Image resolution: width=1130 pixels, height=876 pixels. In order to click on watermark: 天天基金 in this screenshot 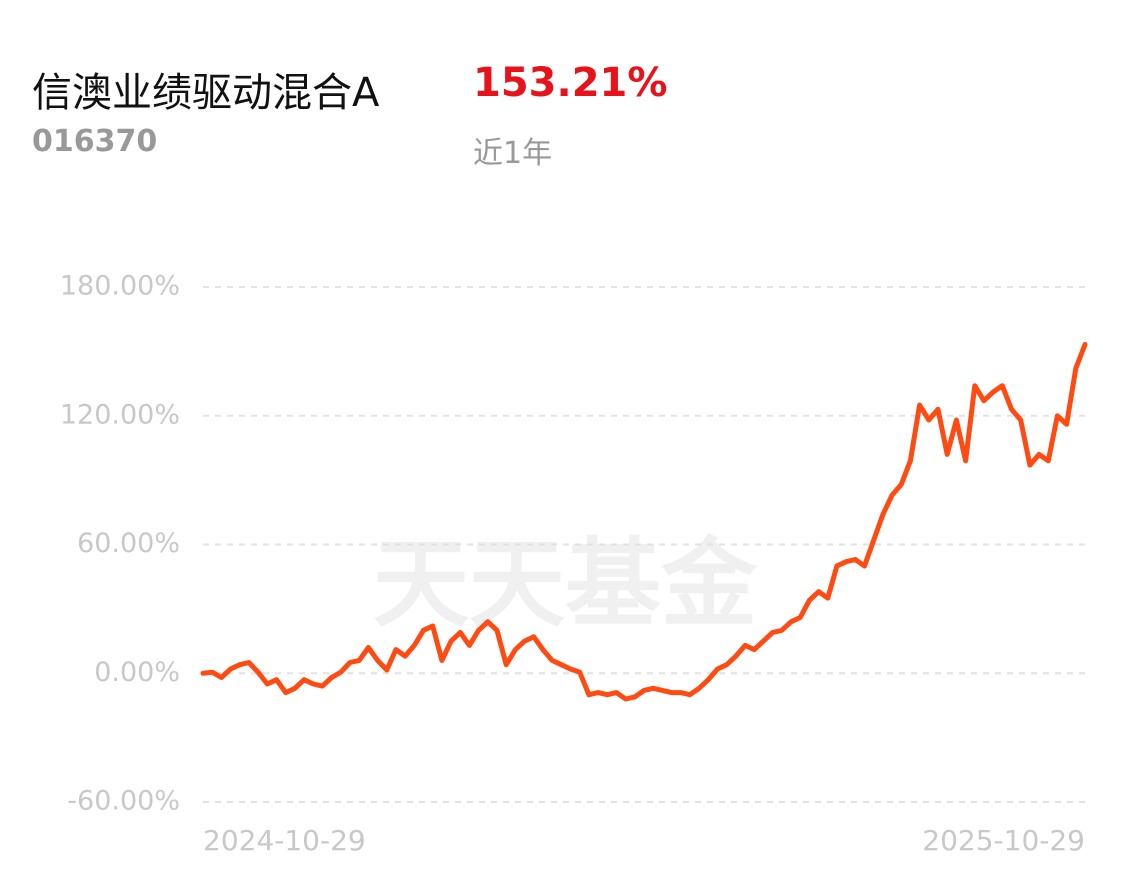, I will do `click(565, 583)`.